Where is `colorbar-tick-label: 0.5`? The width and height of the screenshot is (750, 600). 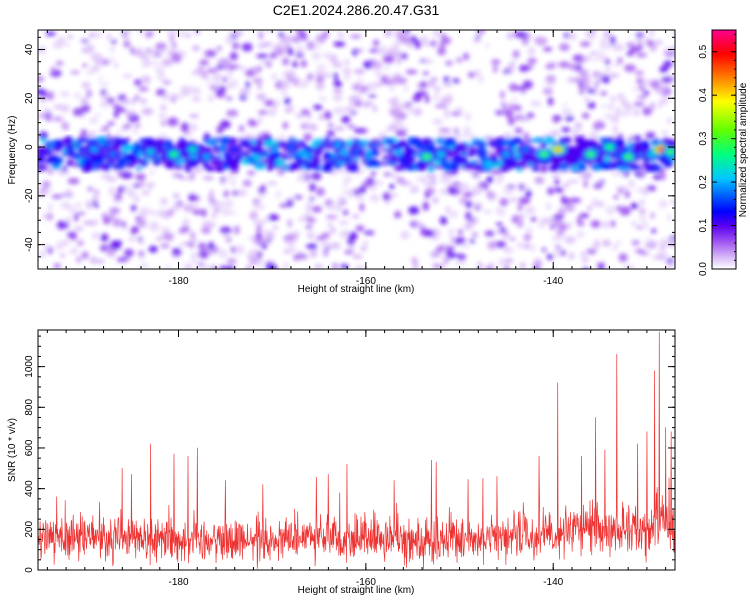 colorbar-tick-label: 0.5 is located at coordinates (703, 51).